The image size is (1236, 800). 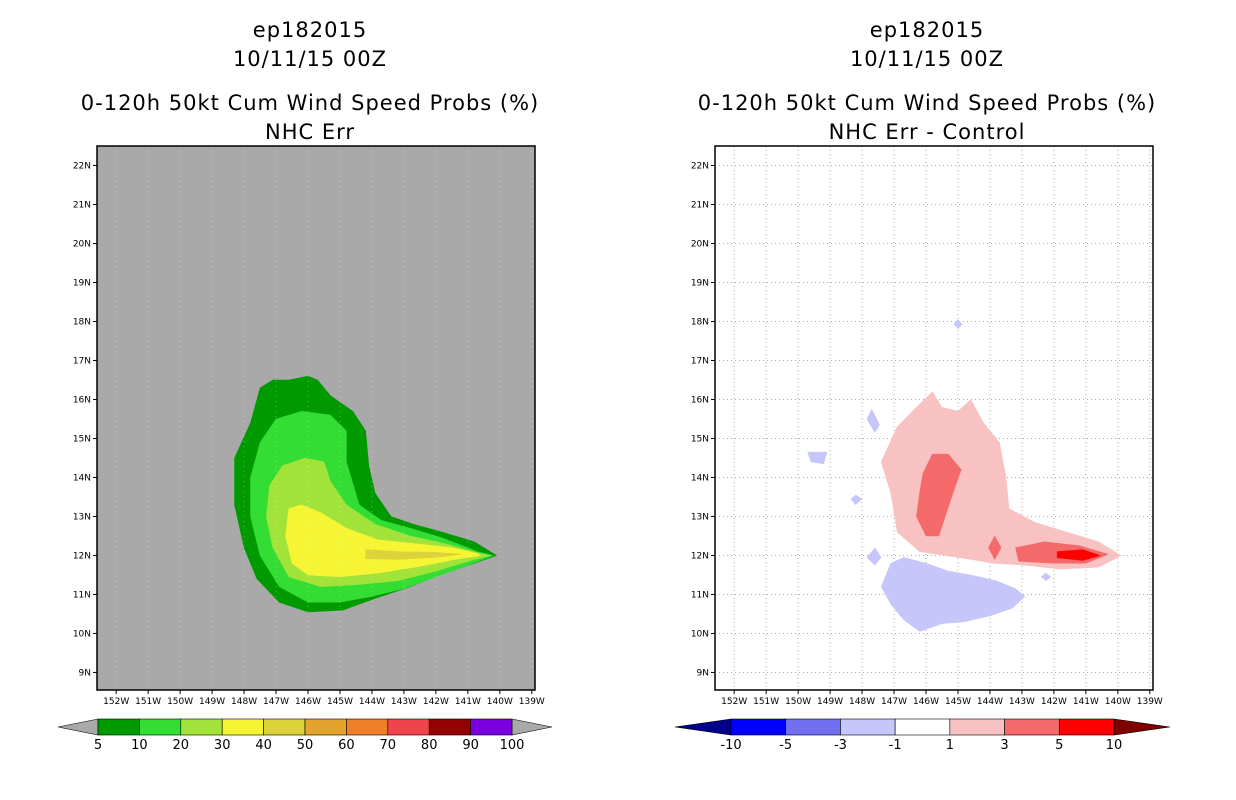 I want to click on left-y-tick-label: 21N, so click(x=82, y=205).